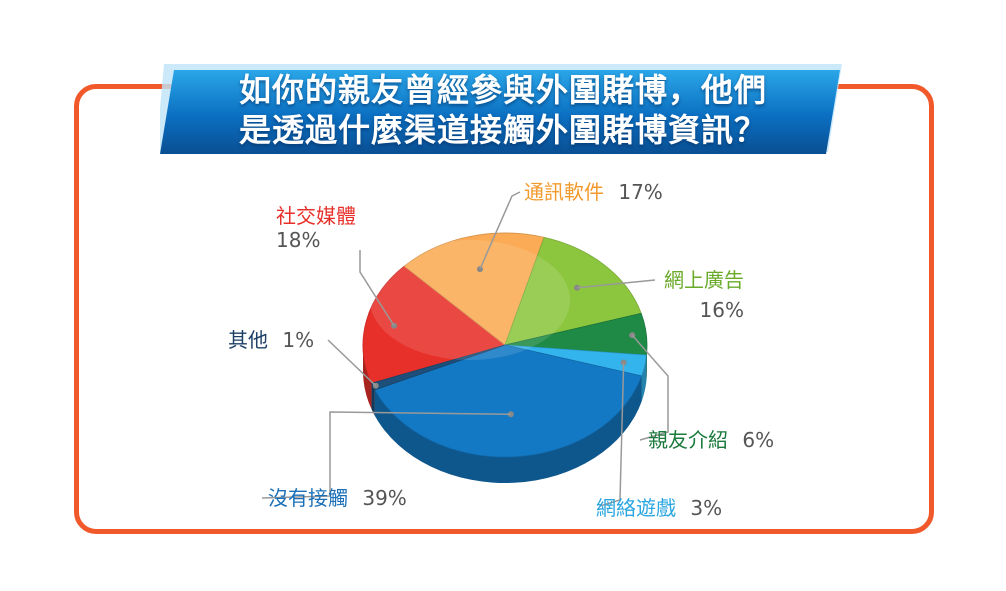 The width and height of the screenshot is (1006, 591). What do you see at coordinates (316, 216) in the screenshot?
I see `slice-name: 社交媒體` at bounding box center [316, 216].